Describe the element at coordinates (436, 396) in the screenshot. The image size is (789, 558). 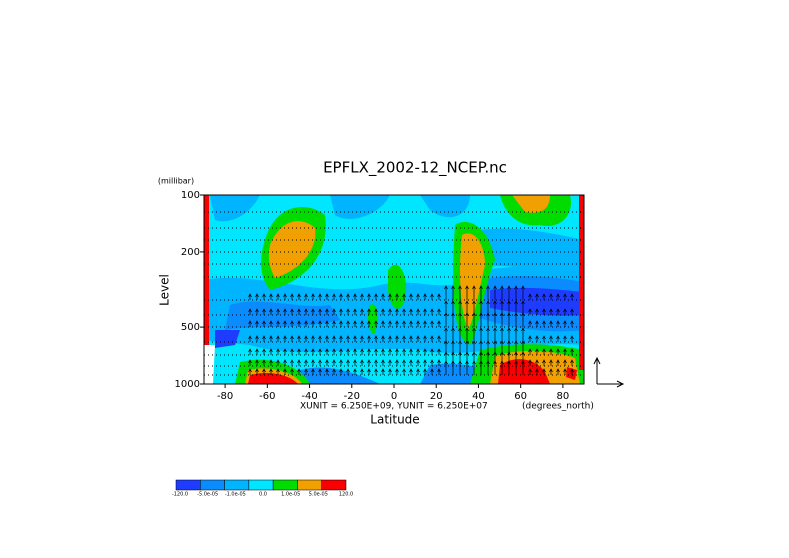
I see `x-tick-label: 20` at that location.